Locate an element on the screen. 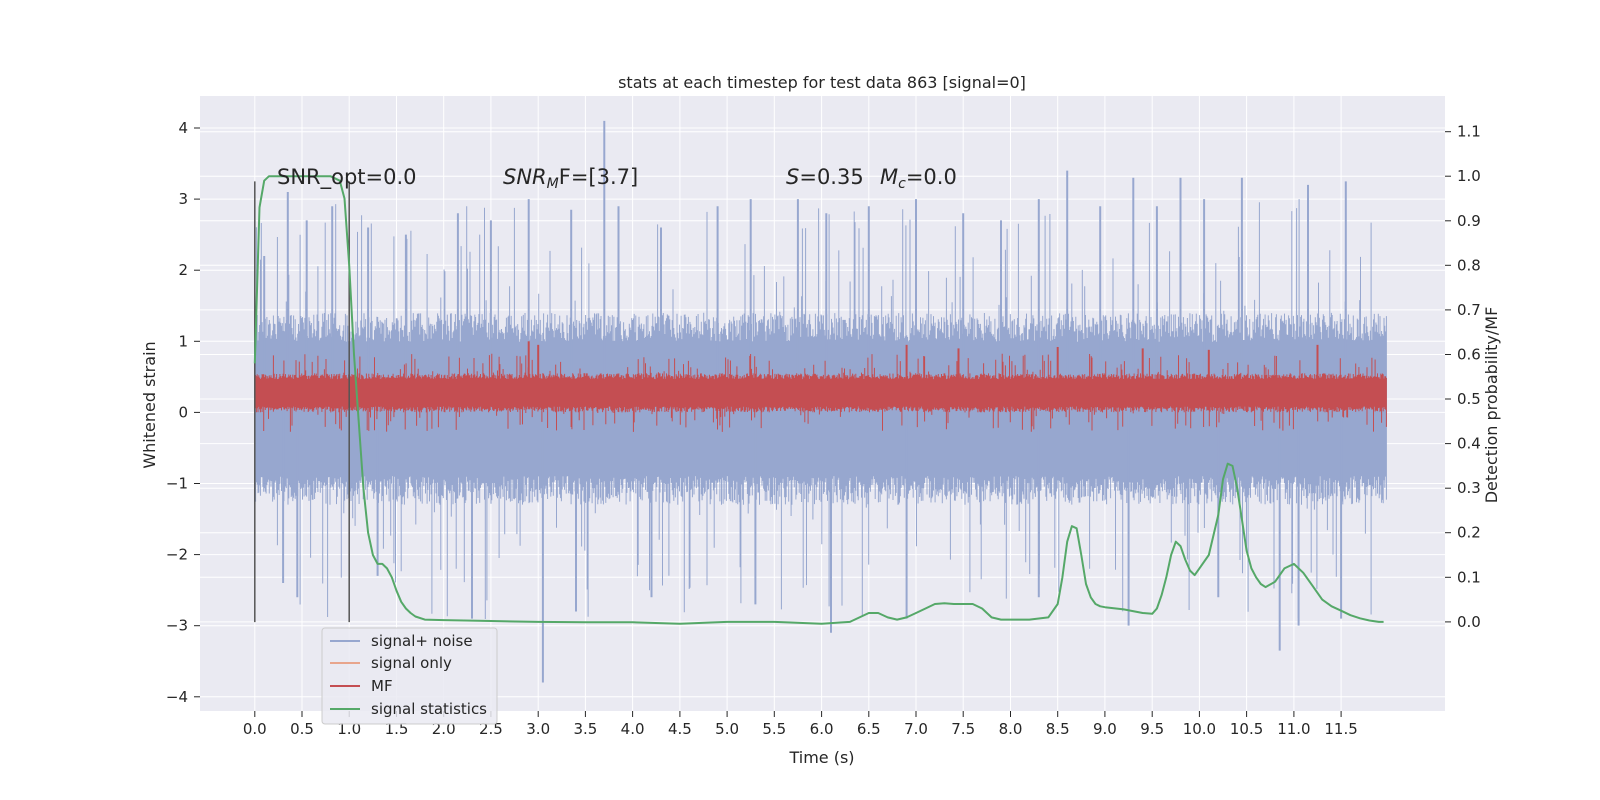  annotation-snr-mf-sub: M is located at coordinates (553, 184).